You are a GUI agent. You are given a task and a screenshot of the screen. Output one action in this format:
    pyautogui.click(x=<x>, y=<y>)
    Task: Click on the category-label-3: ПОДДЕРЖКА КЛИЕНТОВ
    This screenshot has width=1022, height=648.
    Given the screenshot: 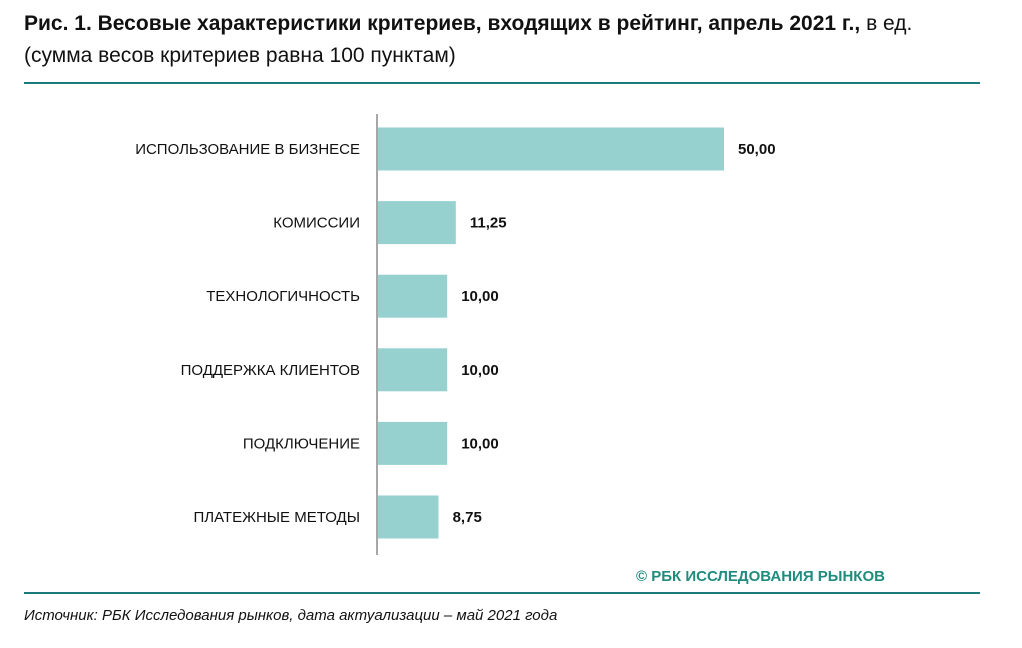 What is the action you would take?
    pyautogui.click(x=270, y=370)
    